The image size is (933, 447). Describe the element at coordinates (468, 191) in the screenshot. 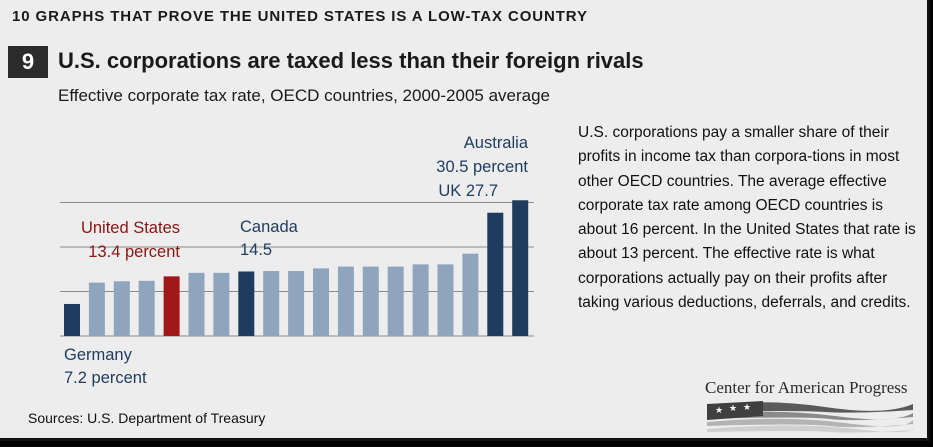

I see `bar-annotation: UK 27.7` at that location.